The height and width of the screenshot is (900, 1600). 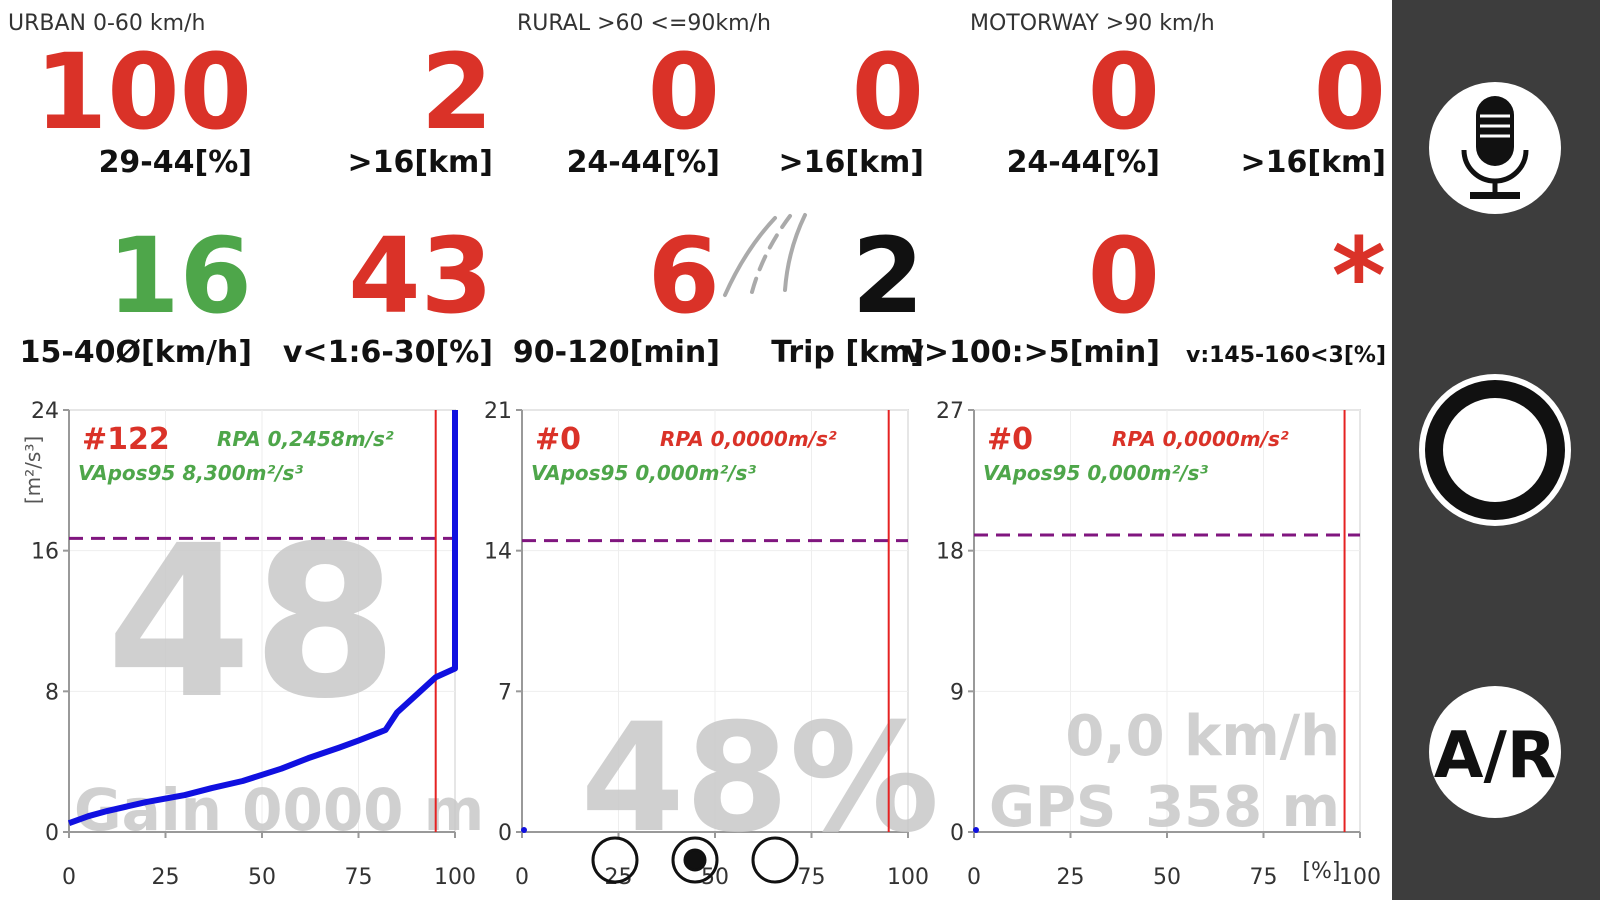 I want to click on mic-button, so click(x=1495, y=148).